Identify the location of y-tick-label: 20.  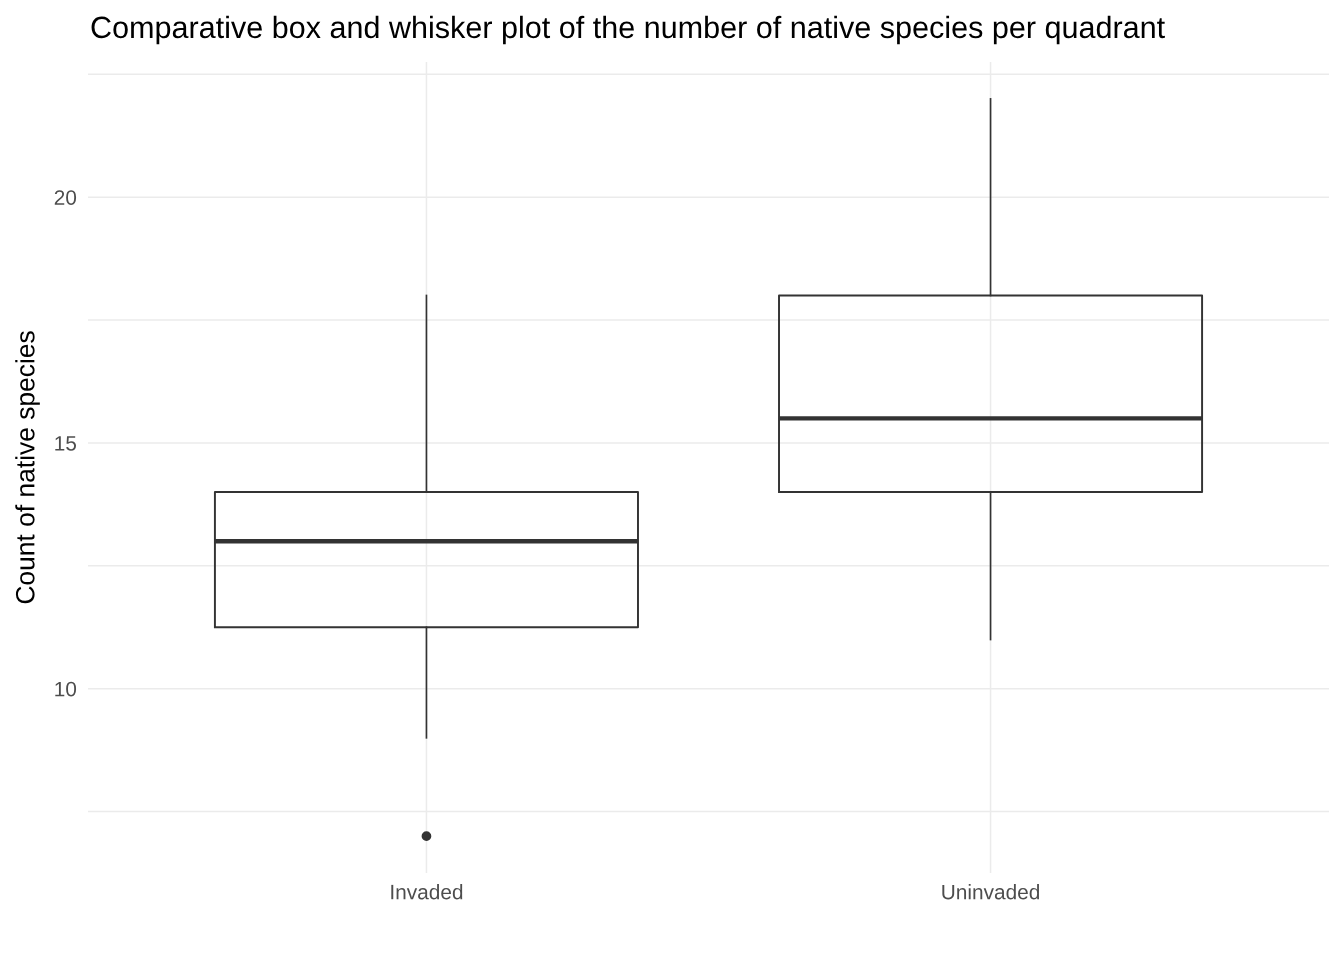
(65, 197).